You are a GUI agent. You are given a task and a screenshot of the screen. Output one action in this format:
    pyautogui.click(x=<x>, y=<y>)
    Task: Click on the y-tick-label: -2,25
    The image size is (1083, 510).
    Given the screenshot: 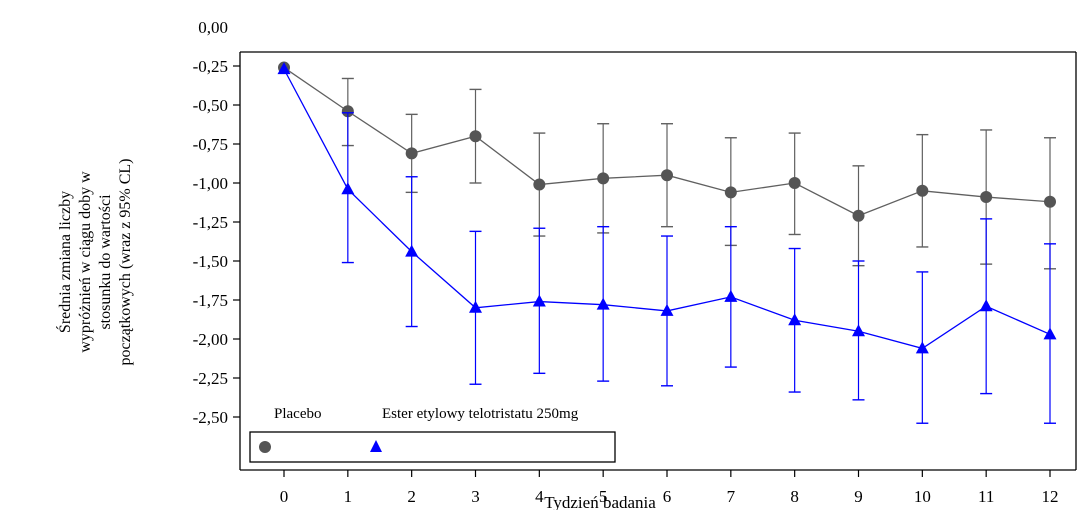 What is the action you would take?
    pyautogui.click(x=210, y=378)
    